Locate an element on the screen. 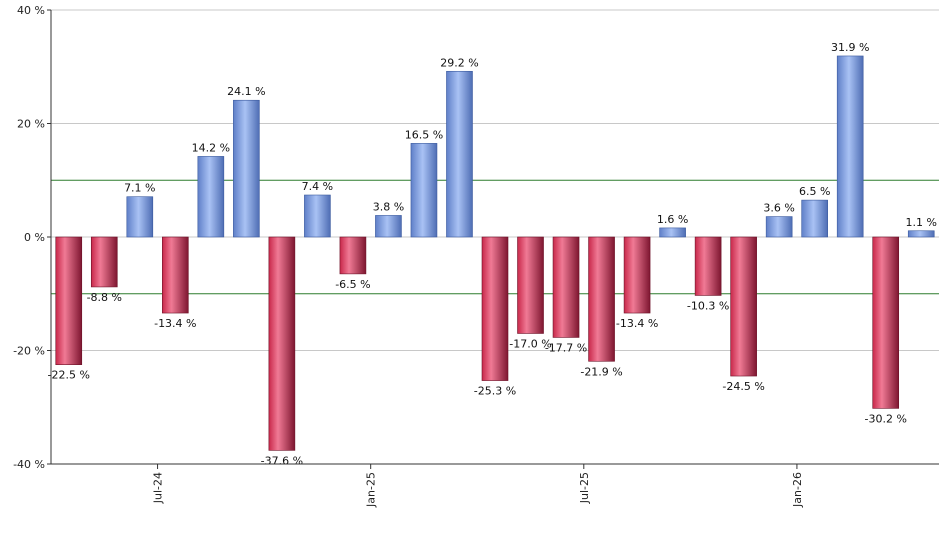  data-label: -25.3 % is located at coordinates (495, 391).